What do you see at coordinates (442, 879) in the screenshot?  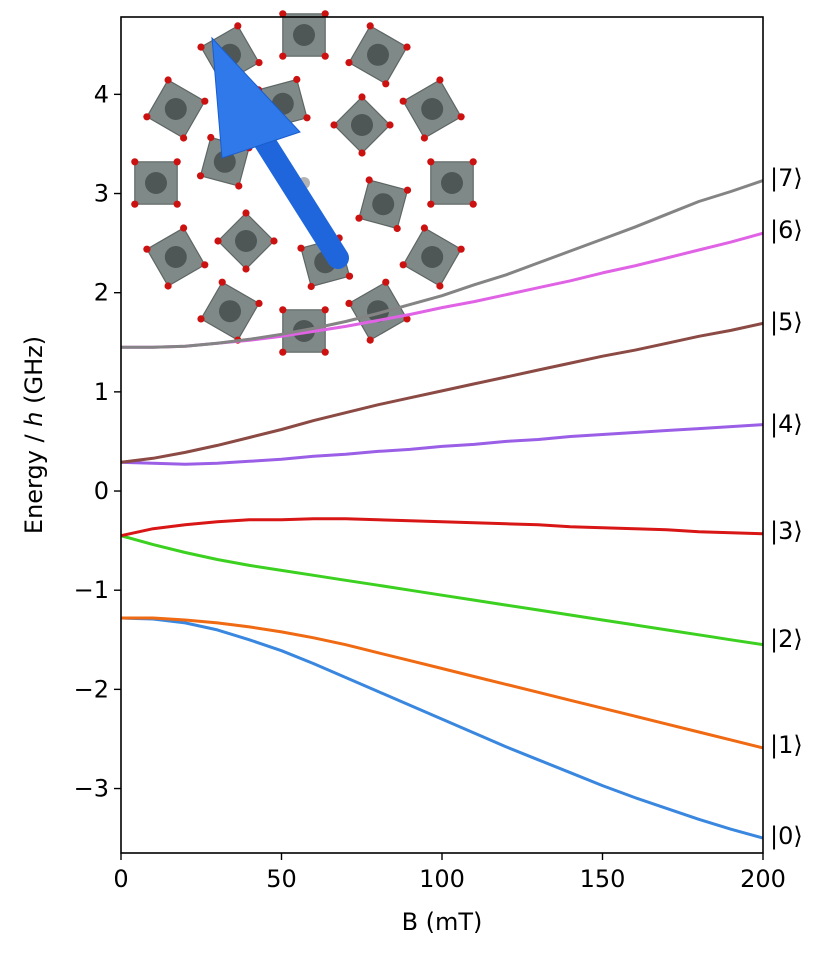 I see `x-tick-label: 100` at bounding box center [442, 879].